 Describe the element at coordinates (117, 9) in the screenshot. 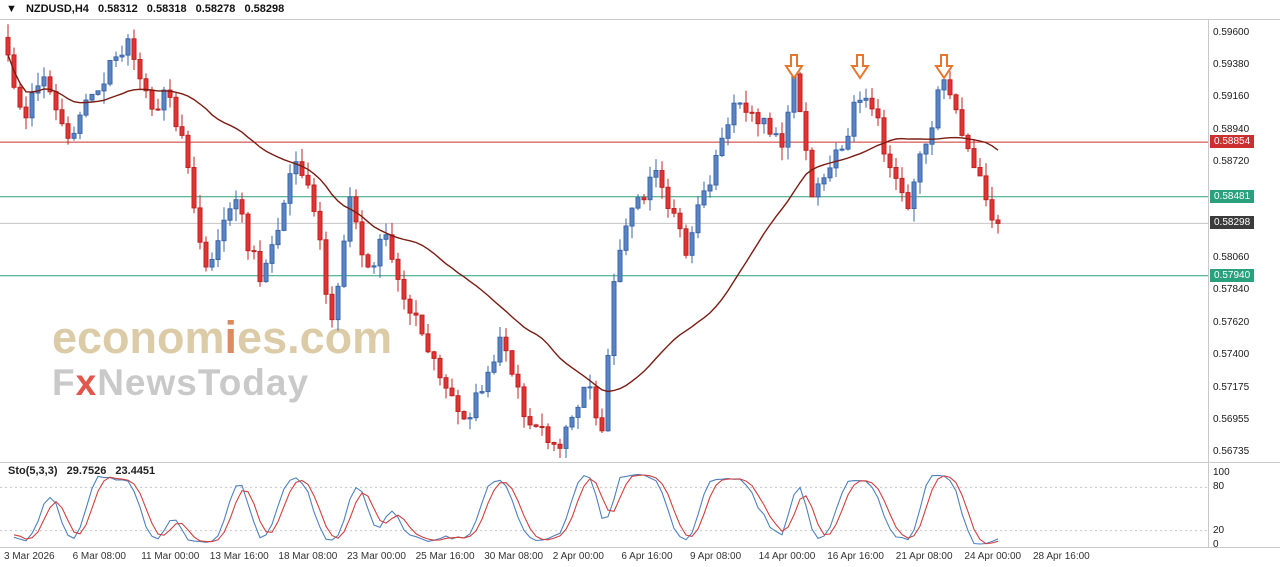

I see `quote-open: 0.58312` at that location.